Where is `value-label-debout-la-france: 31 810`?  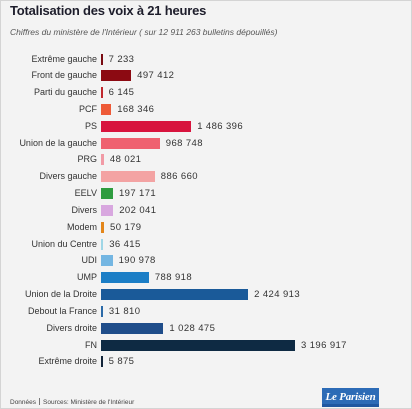 value-label-debout-la-france: 31 810 is located at coordinates (124, 311).